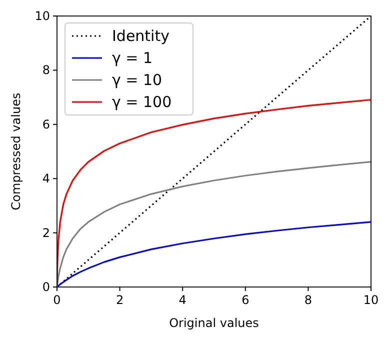  I want to click on x-tick-label: 6, so click(246, 300).